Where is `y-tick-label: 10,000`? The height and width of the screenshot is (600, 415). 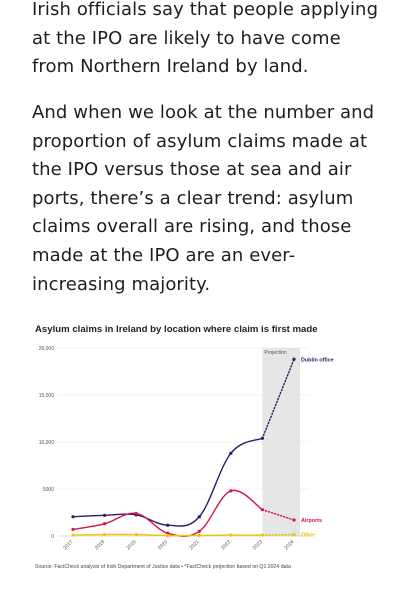
y-tick-label: 10,000 is located at coordinates (47, 443).